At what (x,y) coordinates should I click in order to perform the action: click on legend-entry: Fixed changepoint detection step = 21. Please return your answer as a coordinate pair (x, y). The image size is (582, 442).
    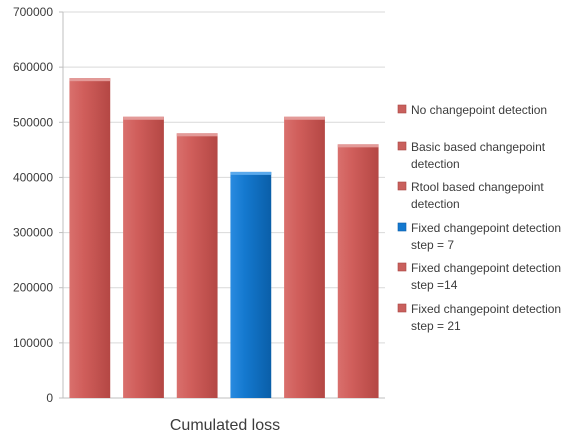
    Looking at the image, I should click on (479, 317).